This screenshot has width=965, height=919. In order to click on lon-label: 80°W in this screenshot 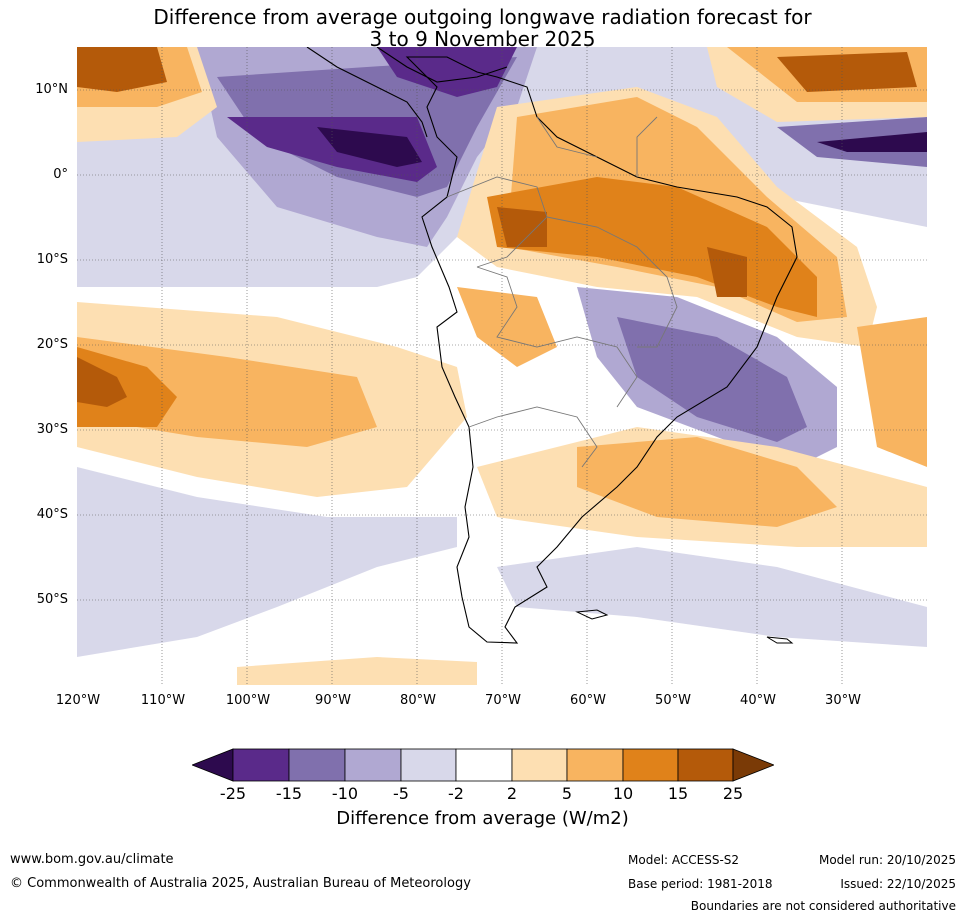, I will do `click(418, 700)`.